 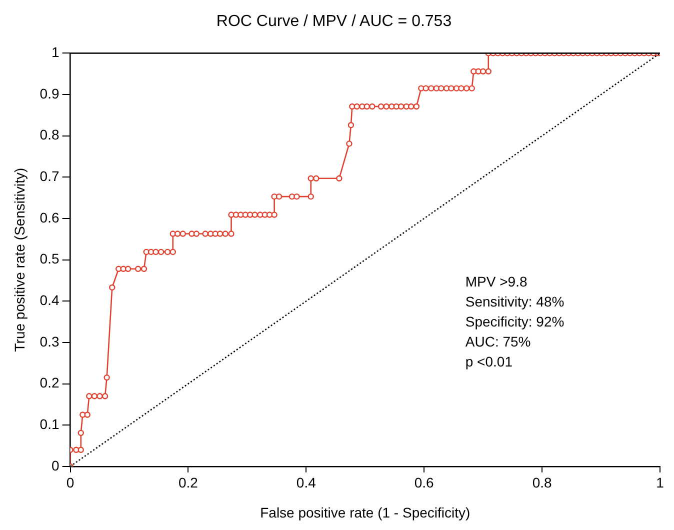 I want to click on chart-title: ROC Curve / MPV / AUC = 0.753, so click(x=334, y=21).